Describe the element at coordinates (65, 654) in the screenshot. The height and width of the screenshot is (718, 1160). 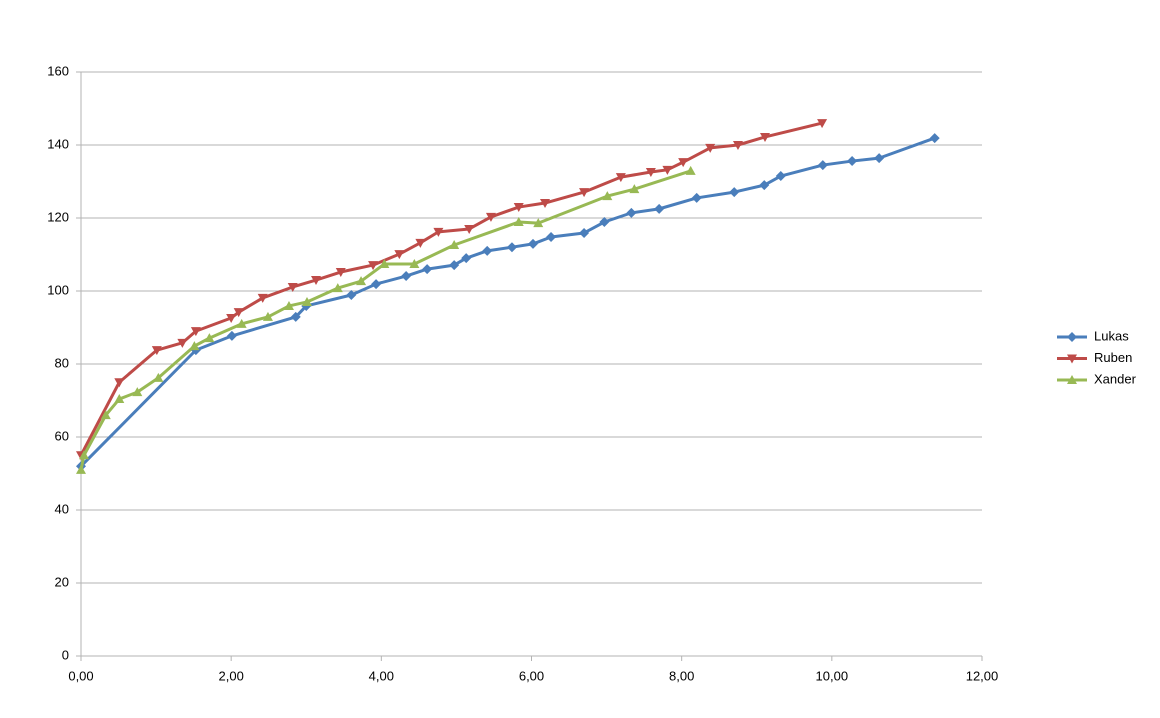
I see `y-tick-label: 0` at that location.